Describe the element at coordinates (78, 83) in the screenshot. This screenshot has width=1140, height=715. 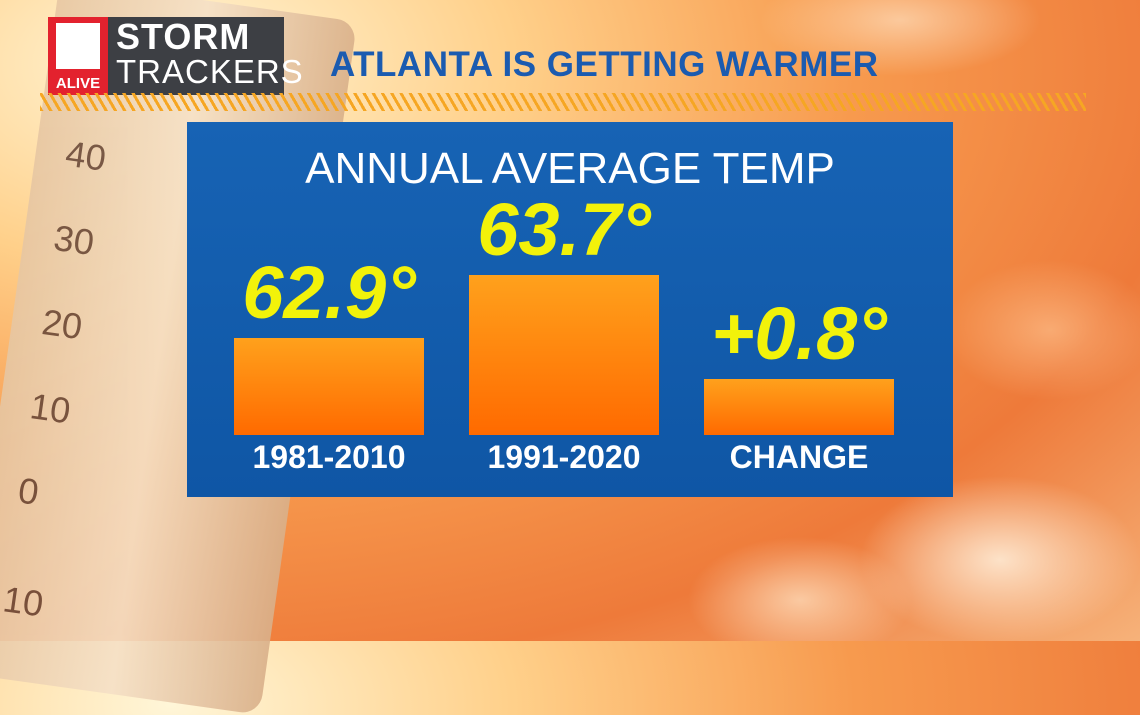
I see `logo-alive: ALIVE` at that location.